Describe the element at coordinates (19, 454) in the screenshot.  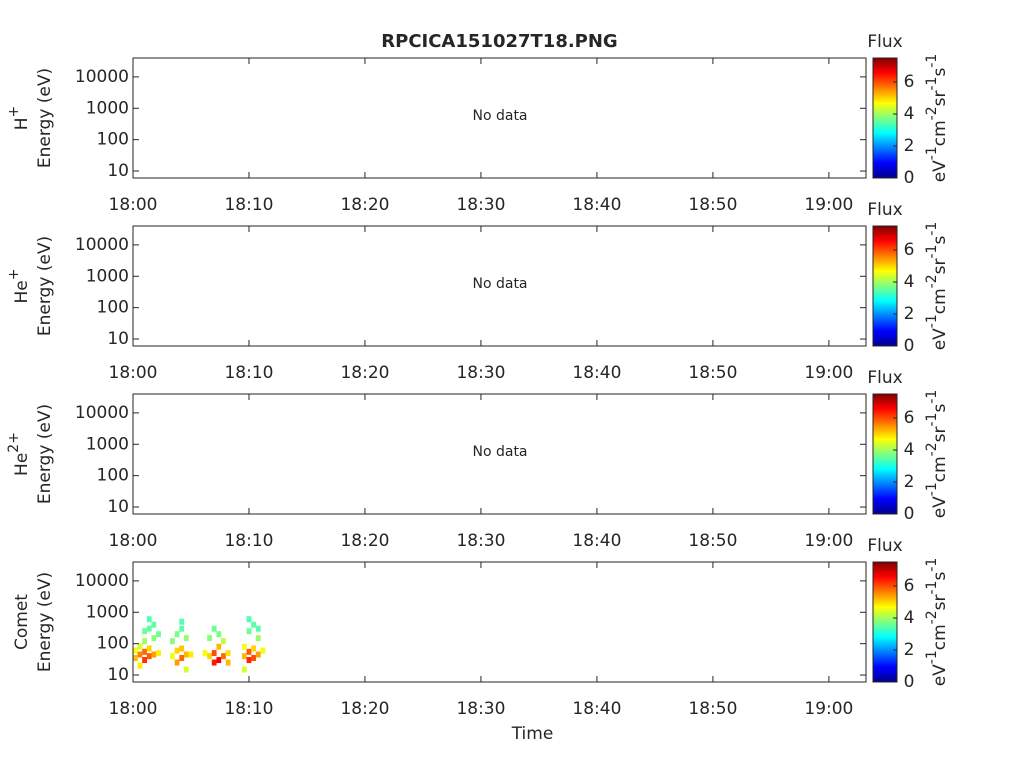
I see `ion-label: He2+` at that location.